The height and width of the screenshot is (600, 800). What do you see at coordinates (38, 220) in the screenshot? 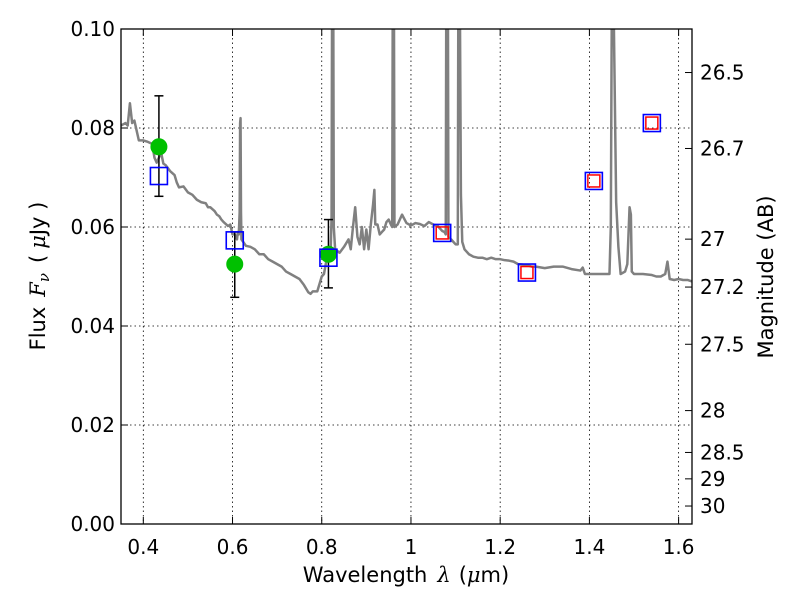
I see `y-axis-label-unit: Jy )` at bounding box center [38, 220].